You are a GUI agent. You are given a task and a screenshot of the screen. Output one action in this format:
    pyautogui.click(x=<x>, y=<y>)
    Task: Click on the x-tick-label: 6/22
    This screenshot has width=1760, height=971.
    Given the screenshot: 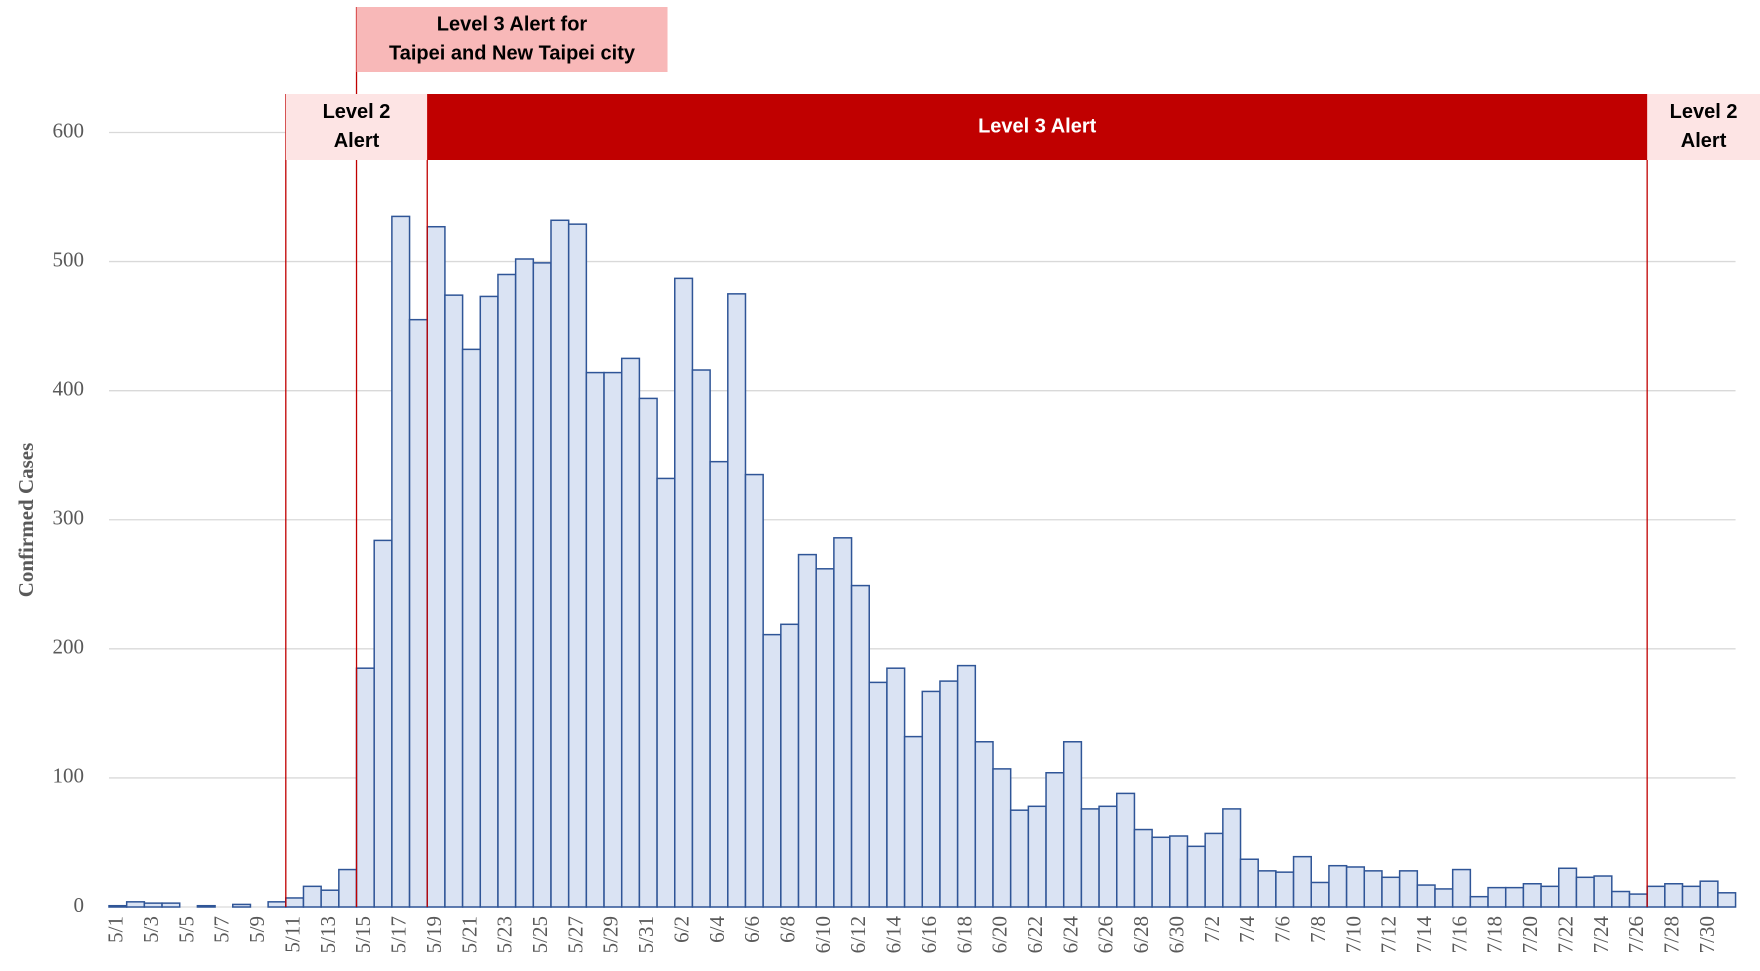 What is the action you would take?
    pyautogui.click(x=1035, y=934)
    